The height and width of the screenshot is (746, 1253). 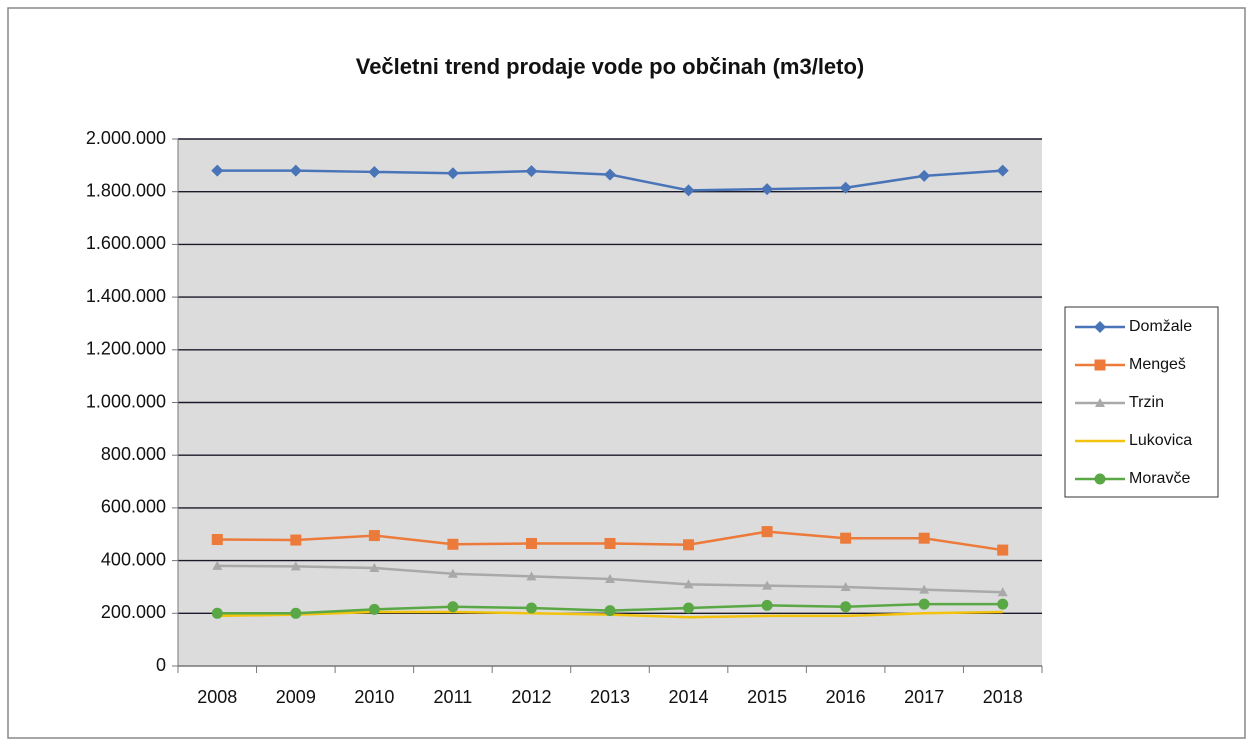 What do you see at coordinates (133, 559) in the screenshot?
I see `y-tick-label: 400.000` at bounding box center [133, 559].